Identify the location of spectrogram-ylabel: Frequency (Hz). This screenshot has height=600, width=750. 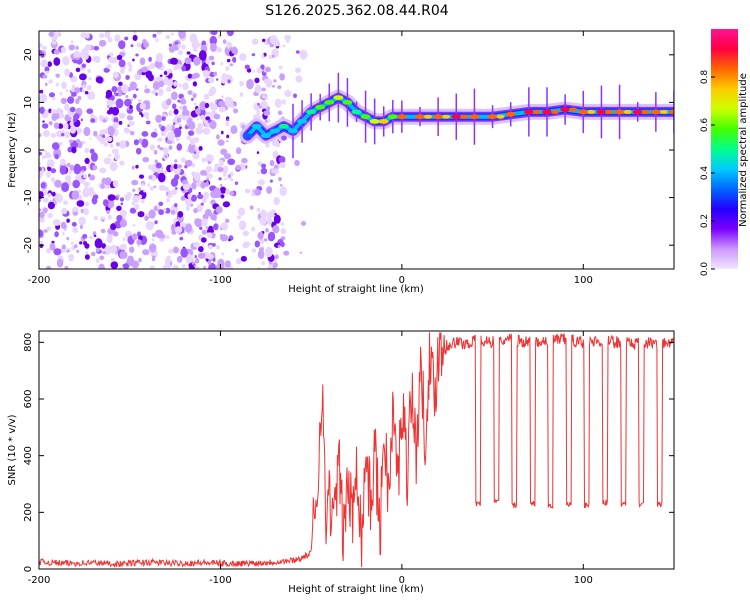
(12, 150).